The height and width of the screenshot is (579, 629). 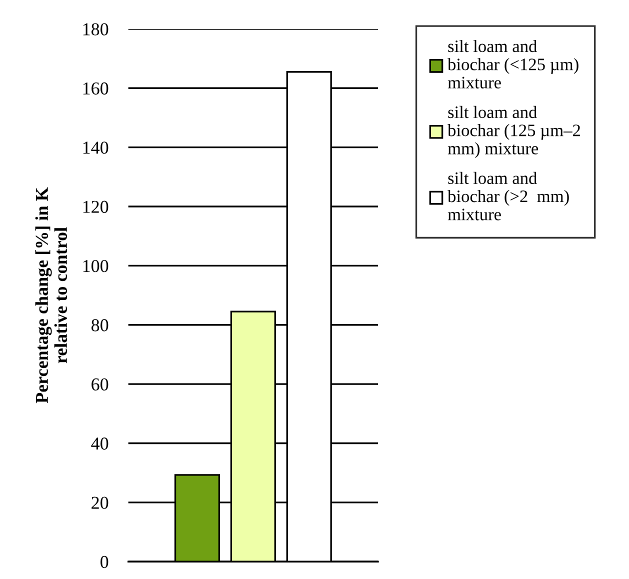 What do you see at coordinates (99, 444) in the screenshot?
I see `y-tick-label: 40` at bounding box center [99, 444].